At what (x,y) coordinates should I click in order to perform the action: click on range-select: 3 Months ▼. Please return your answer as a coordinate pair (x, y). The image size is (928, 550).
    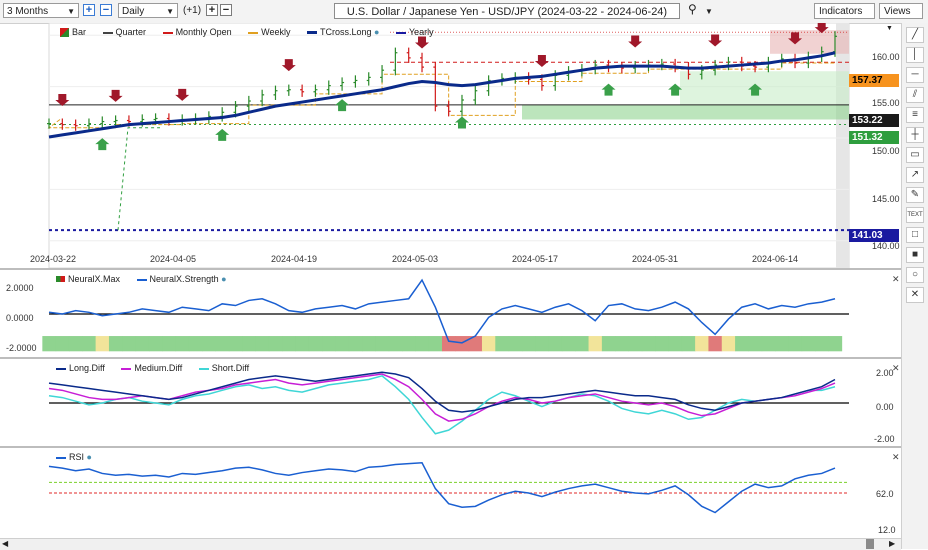
    Looking at the image, I should click on (41, 10).